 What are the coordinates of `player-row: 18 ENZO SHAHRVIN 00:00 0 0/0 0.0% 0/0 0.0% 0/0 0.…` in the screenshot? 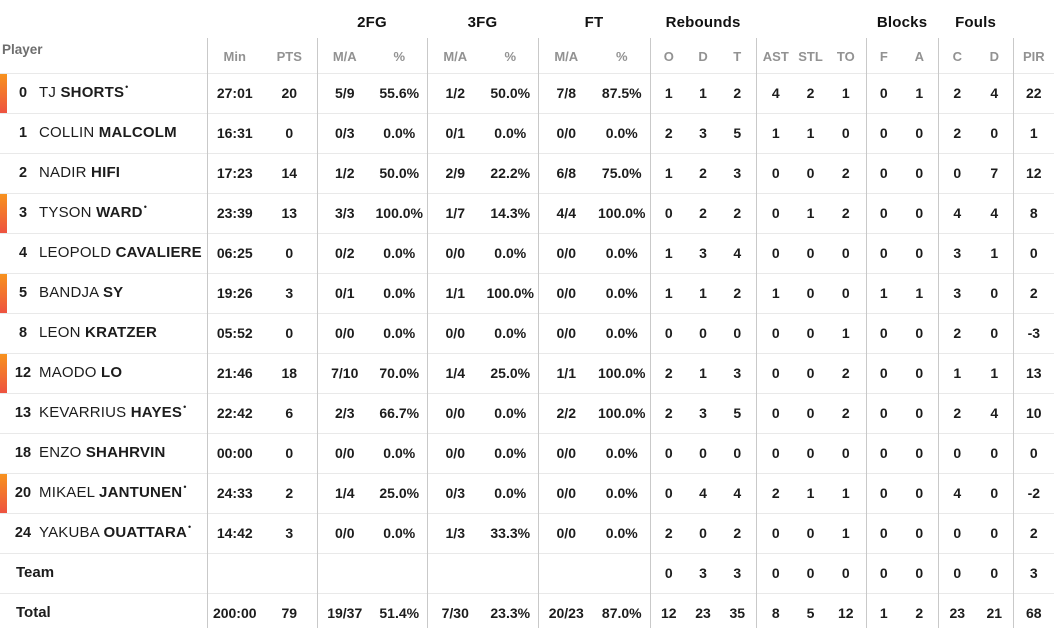 It's located at (527, 452).